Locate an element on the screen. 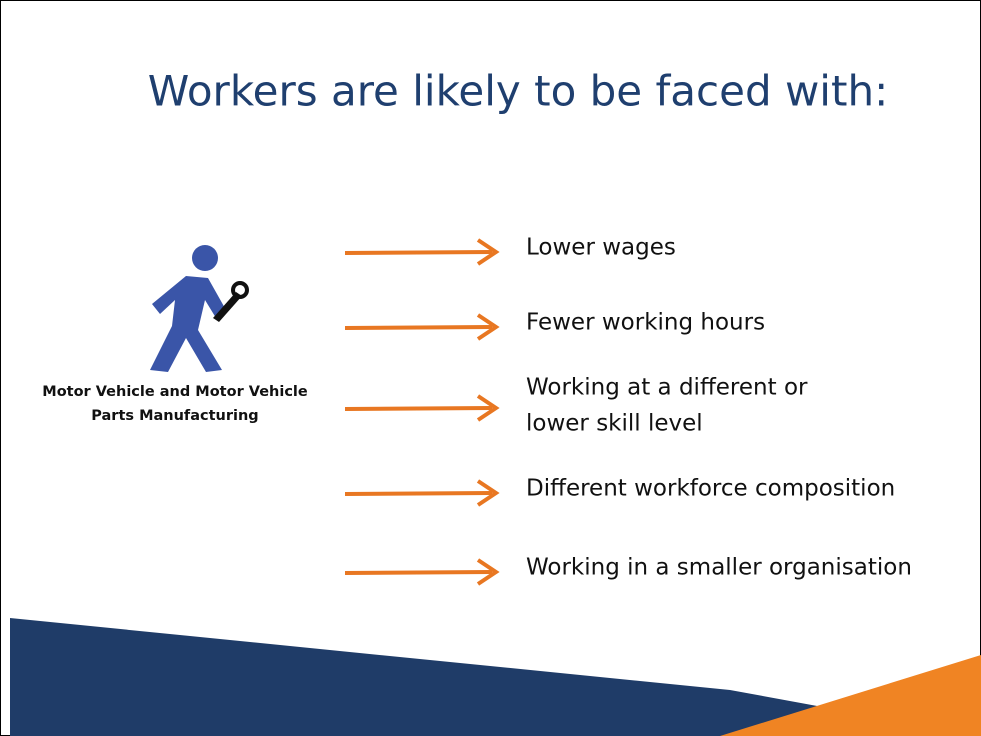  item-text: Working in a smaller organisation is located at coordinates (719, 568).